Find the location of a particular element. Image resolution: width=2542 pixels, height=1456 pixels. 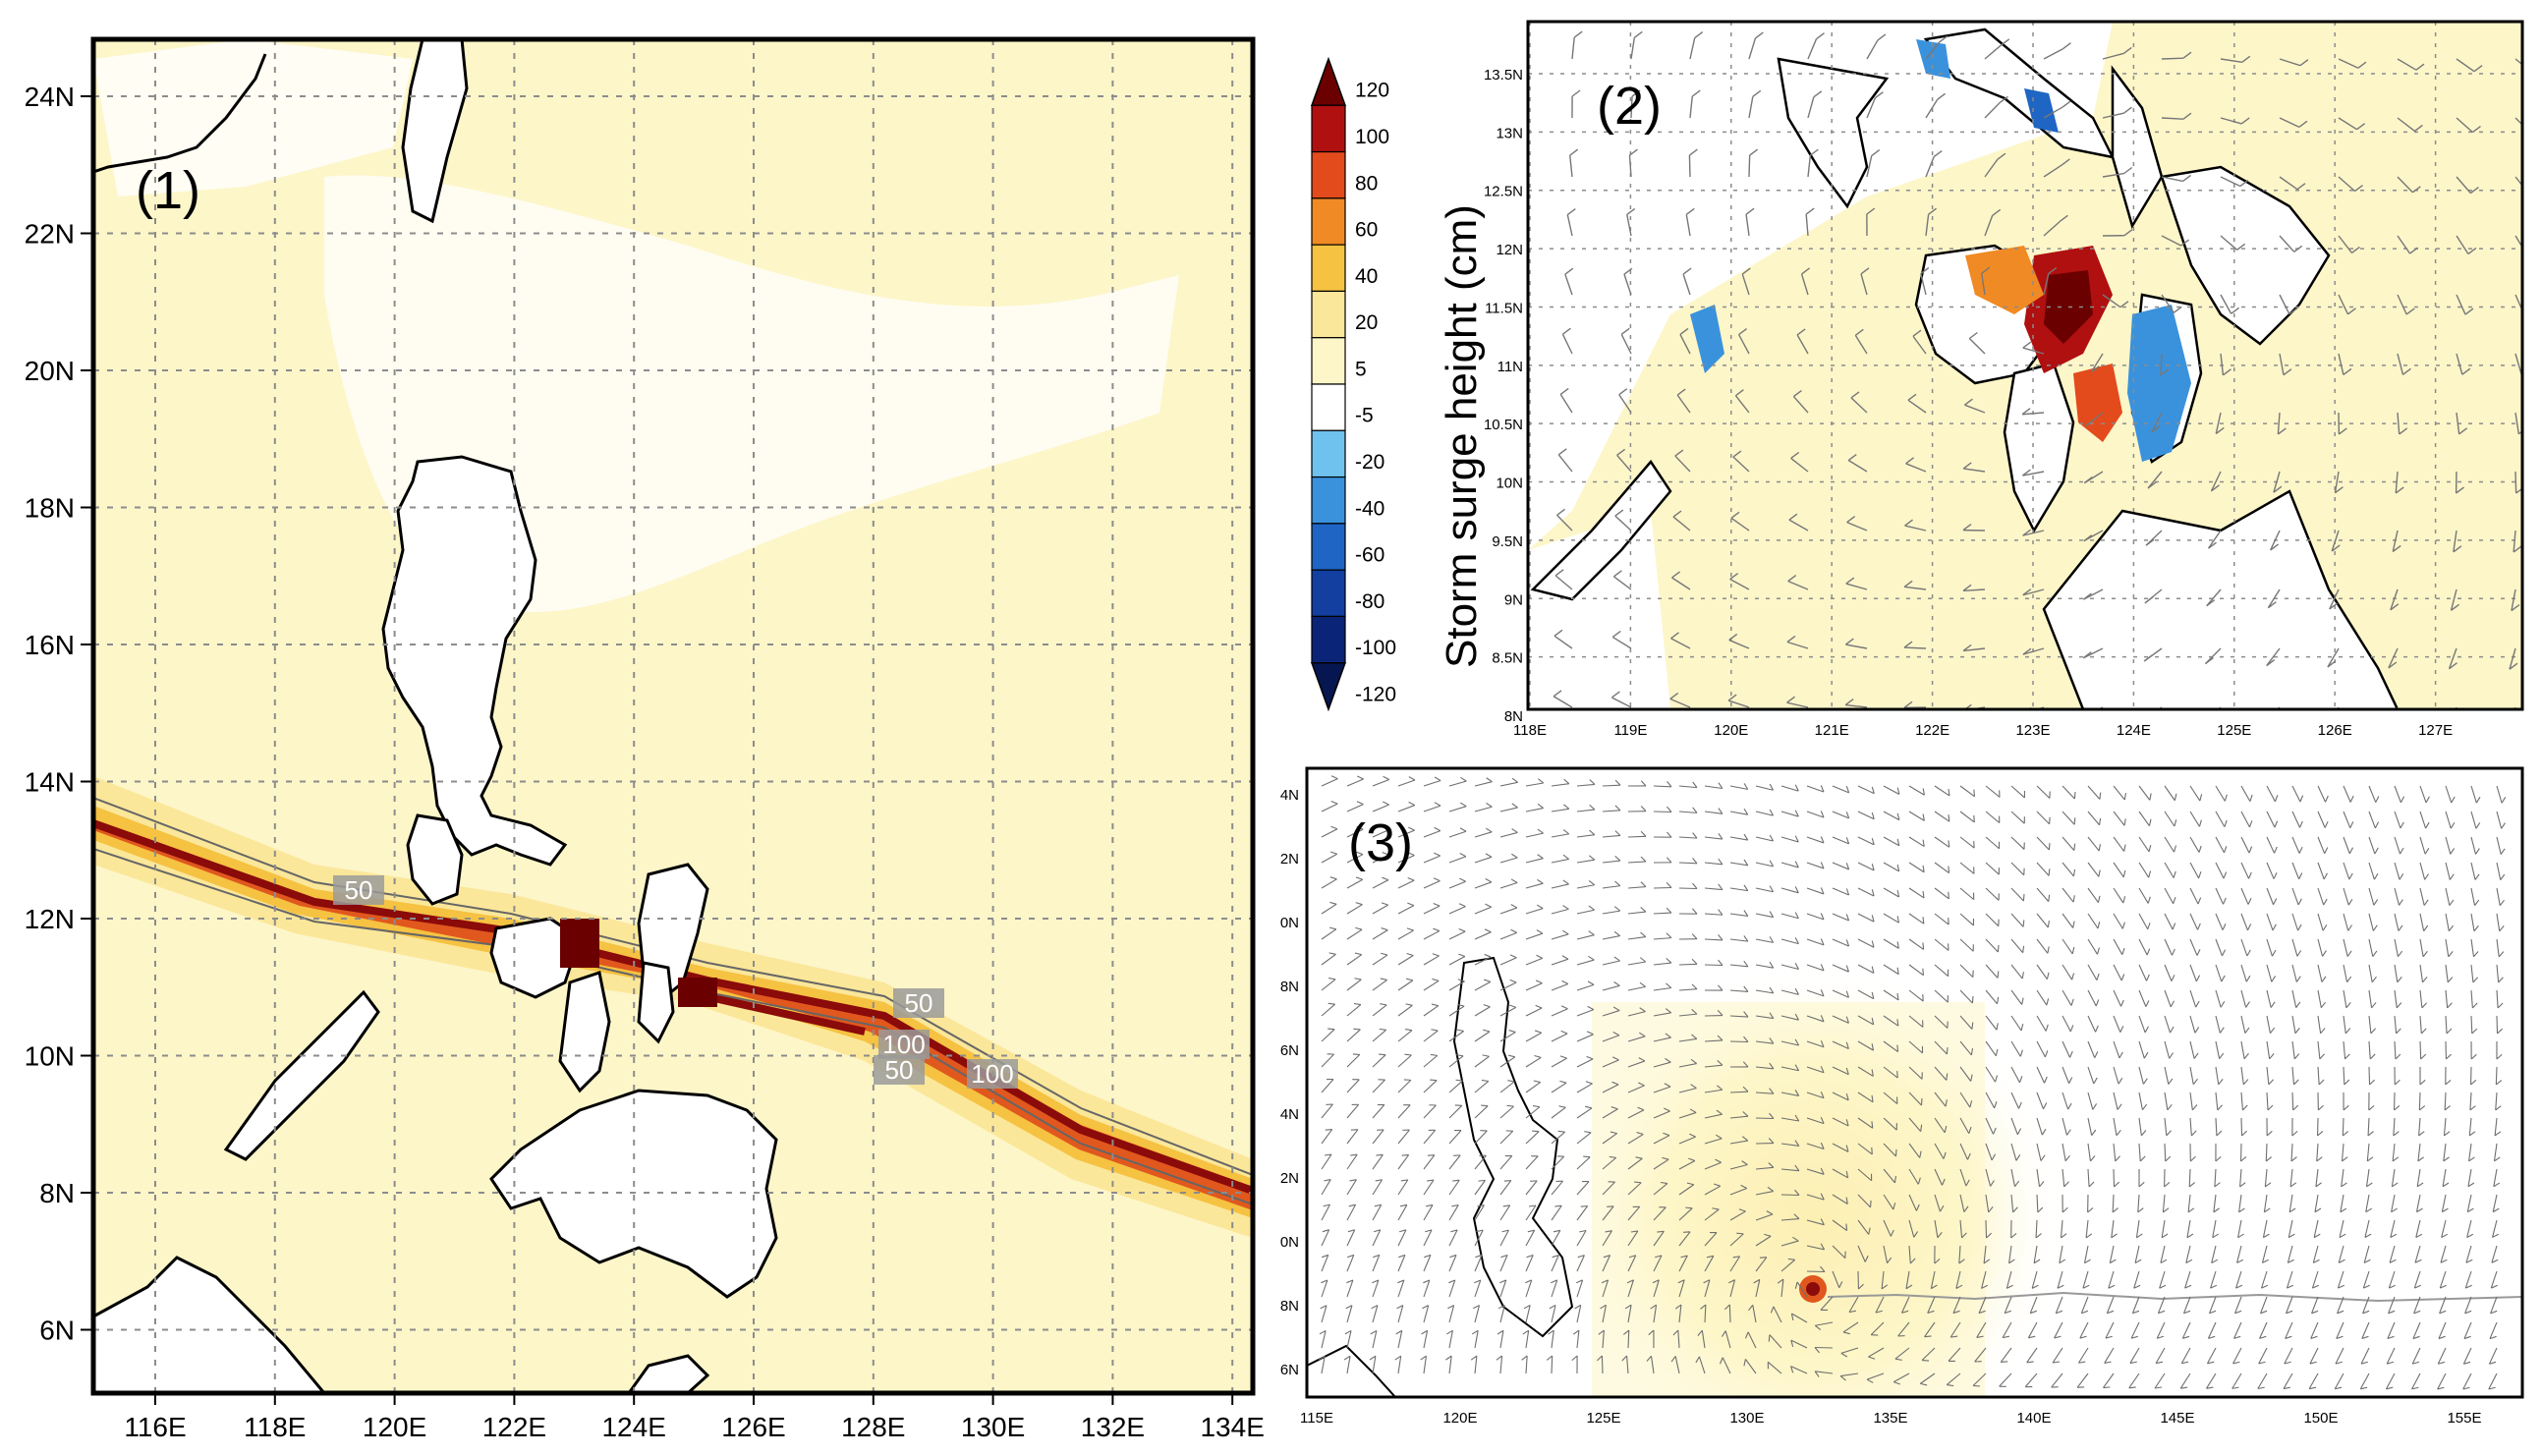

colorbar-swatch is located at coordinates (1329, 361).